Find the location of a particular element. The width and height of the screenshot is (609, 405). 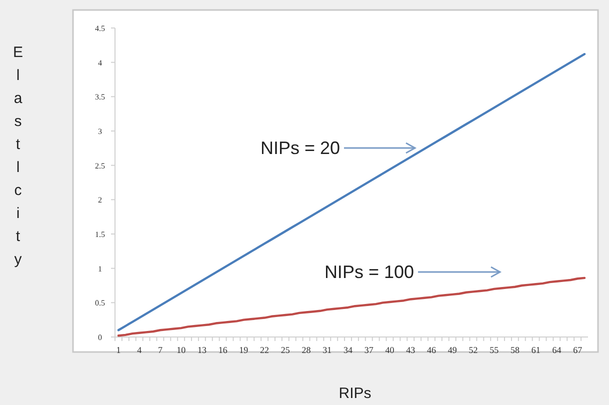

x-tick-label: 64 is located at coordinates (557, 350).